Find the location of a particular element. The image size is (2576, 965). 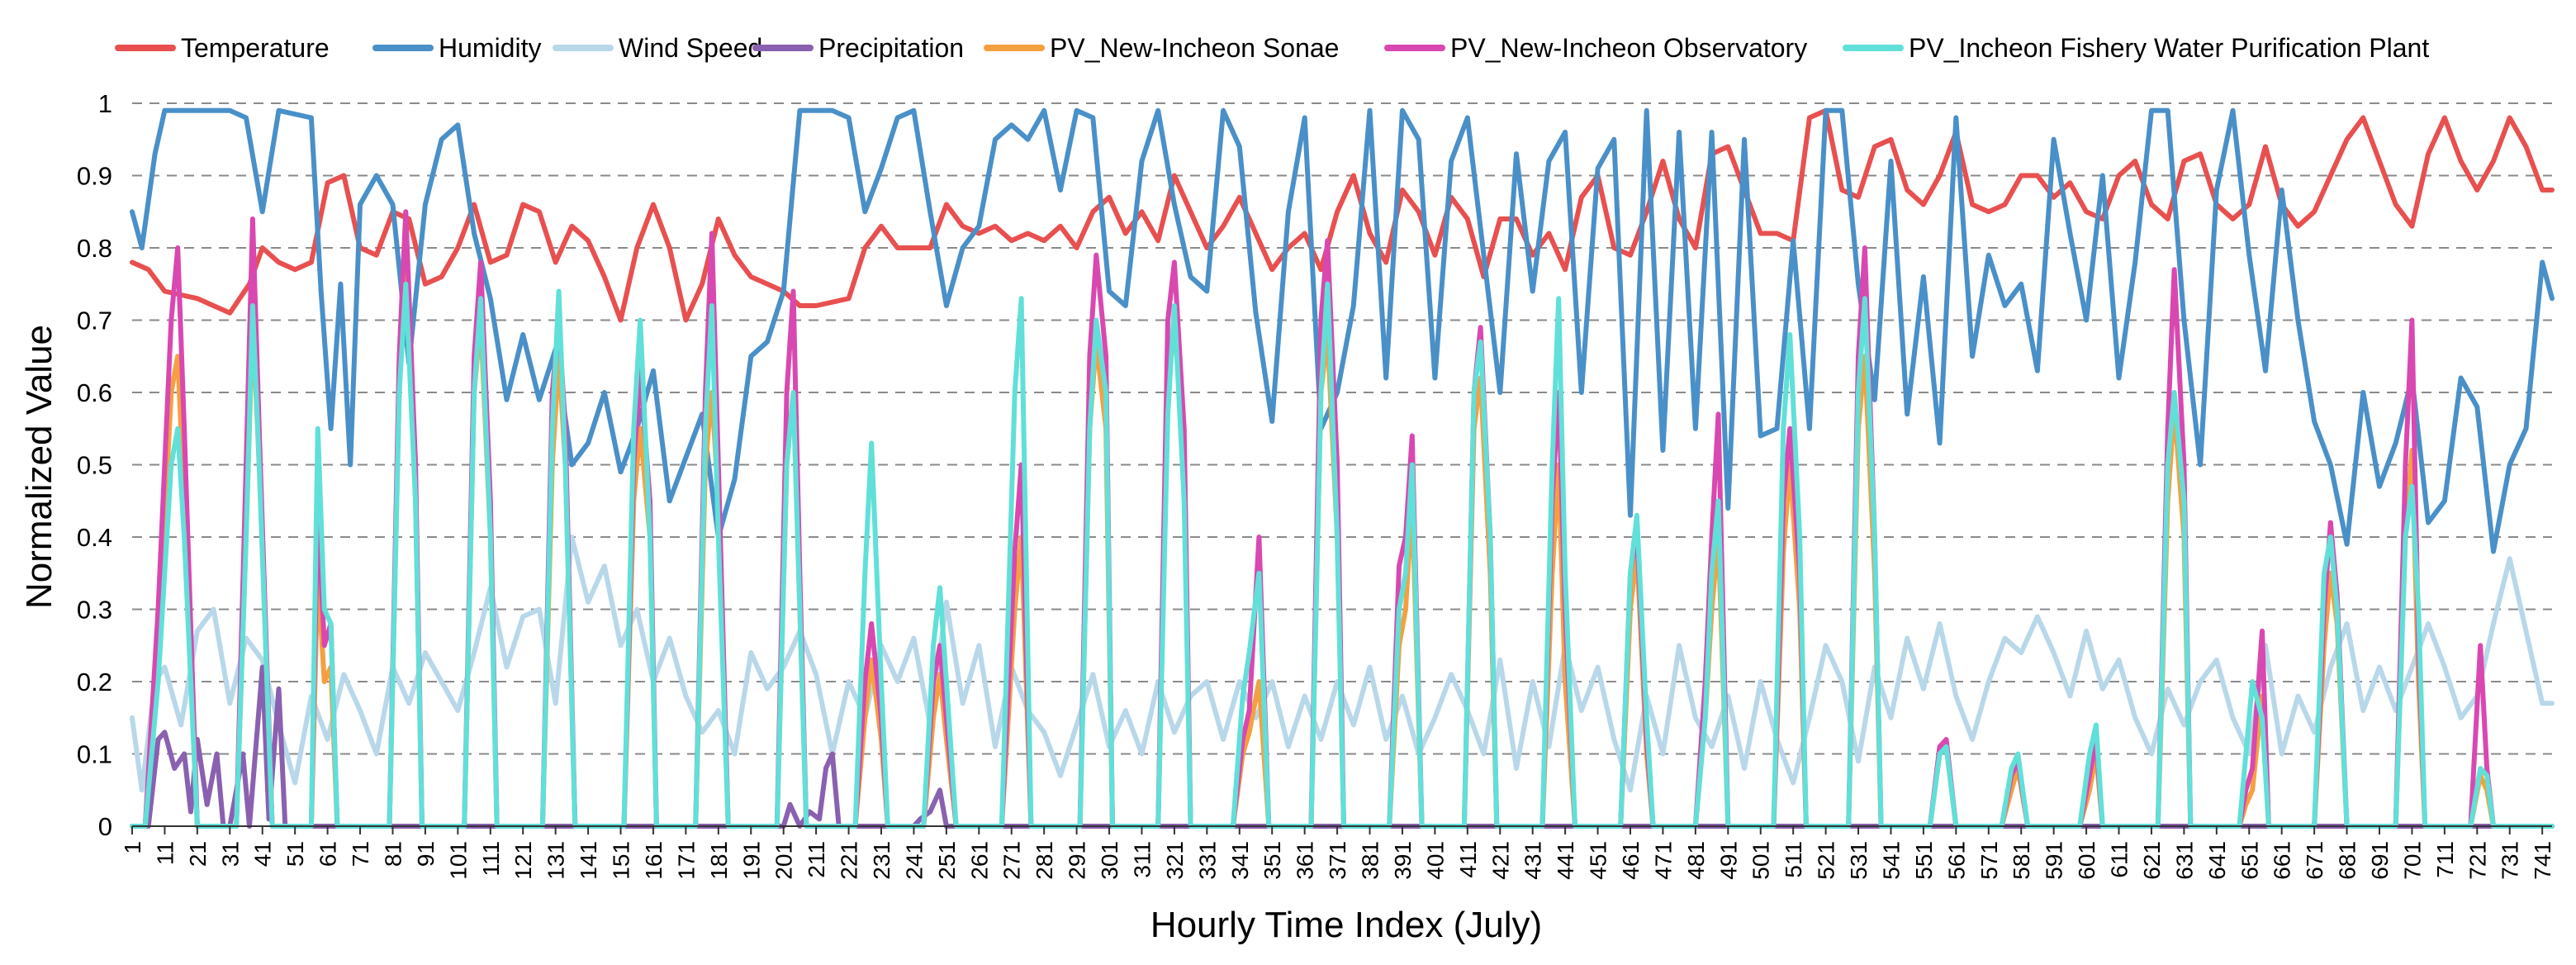

x-tick-label: 551 is located at coordinates (1924, 860).